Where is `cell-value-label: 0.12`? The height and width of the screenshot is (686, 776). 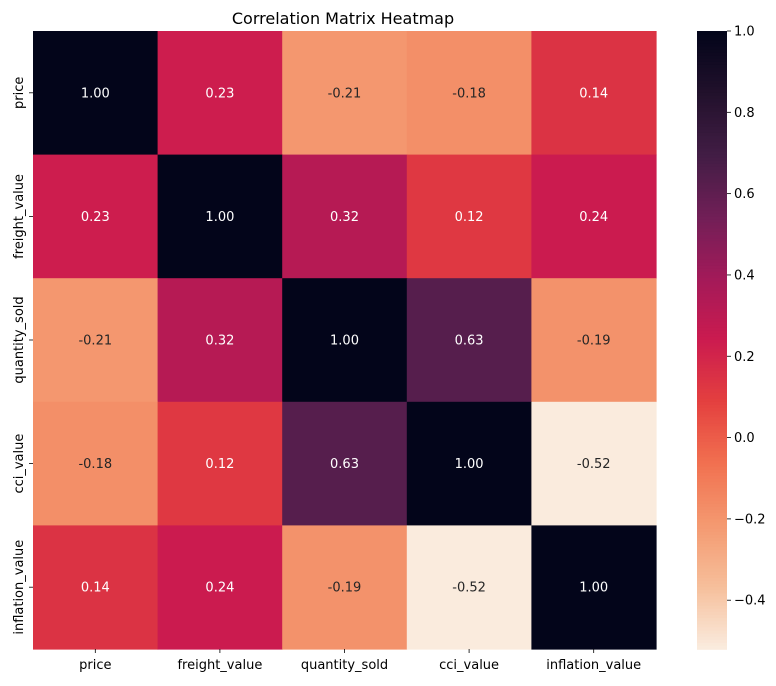
cell-value-label: 0.12 is located at coordinates (469, 217).